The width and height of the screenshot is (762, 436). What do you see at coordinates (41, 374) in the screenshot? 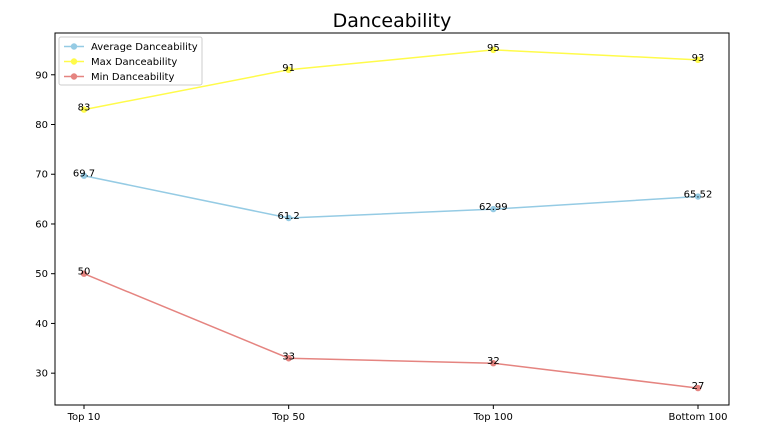
I see `y-tick-label: 30` at bounding box center [41, 374].